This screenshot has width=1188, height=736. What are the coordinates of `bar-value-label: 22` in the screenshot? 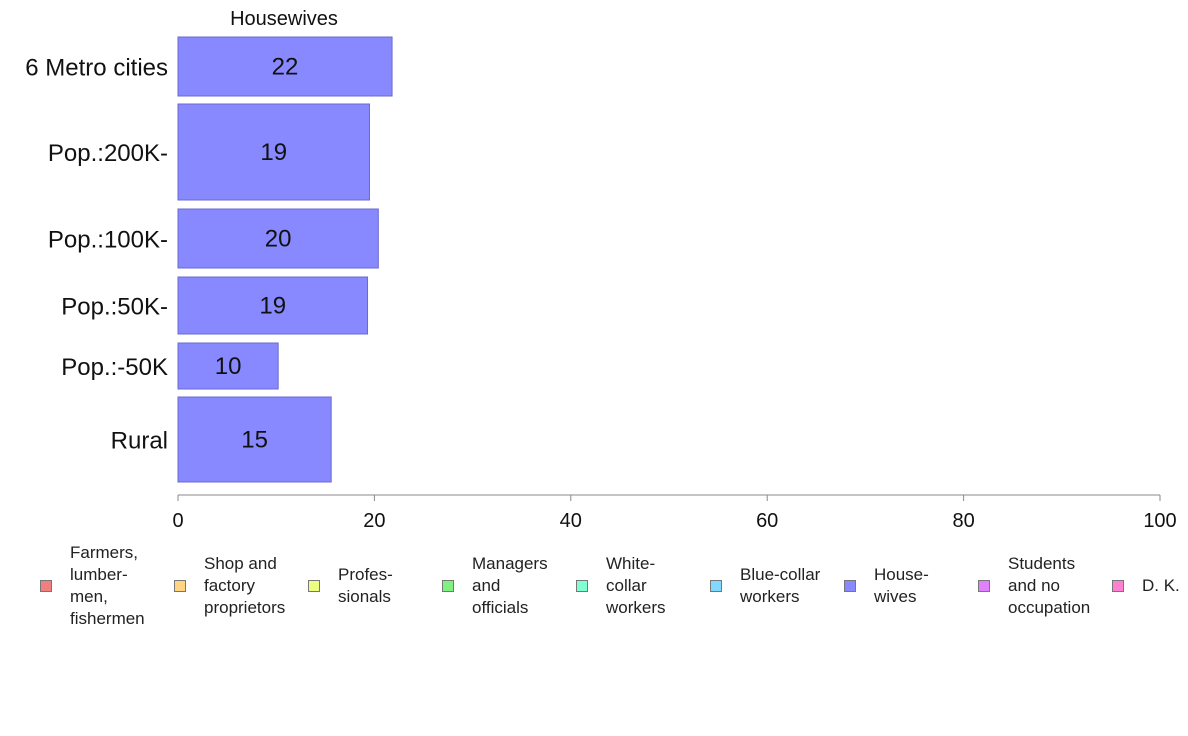 It's located at (285, 67).